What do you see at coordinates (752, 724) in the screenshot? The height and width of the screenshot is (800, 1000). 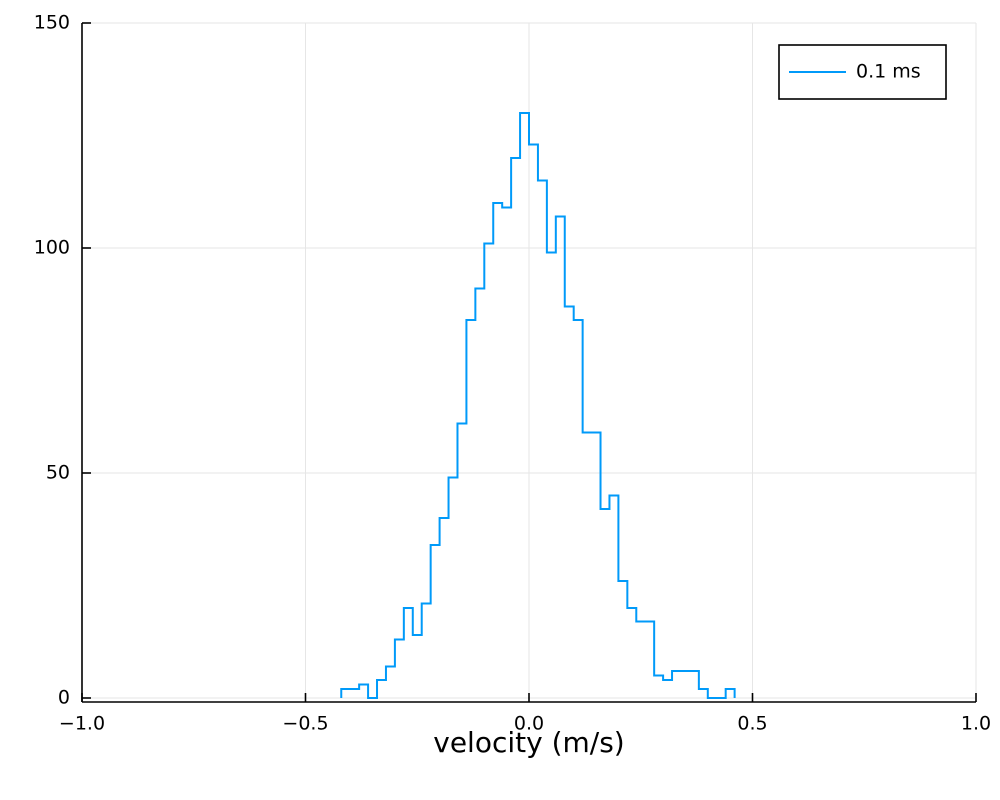 I see `x-tick-label-3: 0.5` at bounding box center [752, 724].